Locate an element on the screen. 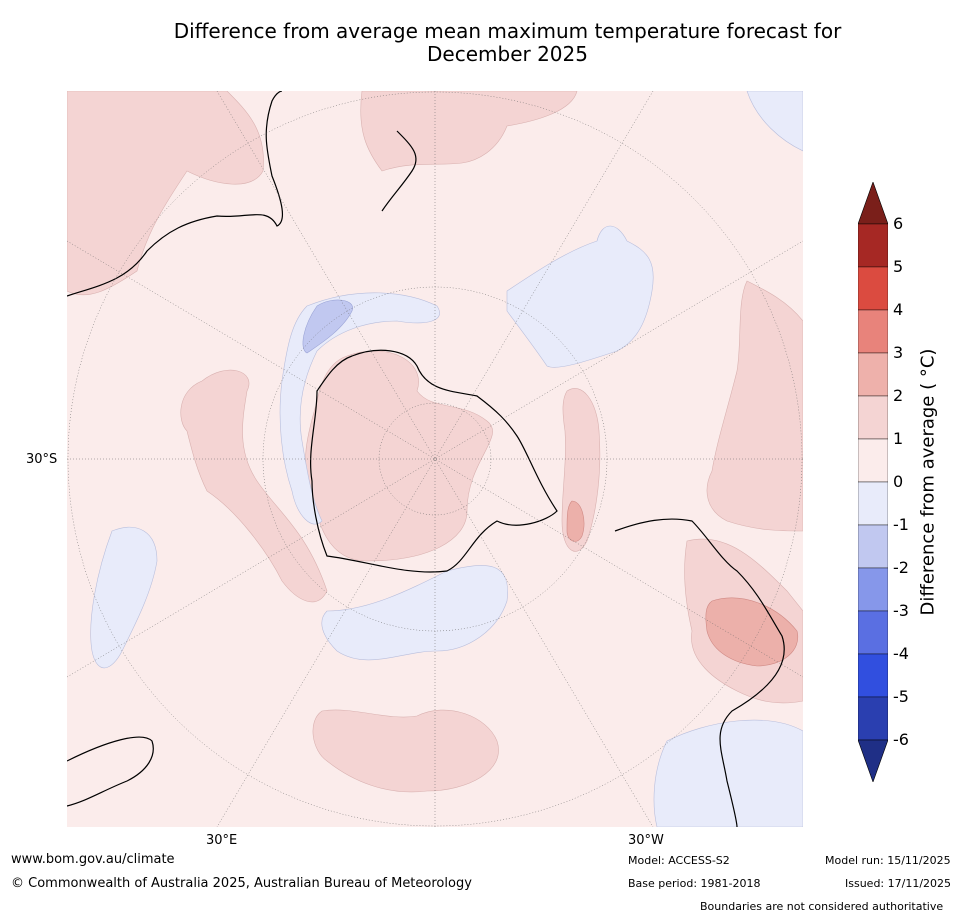 This screenshot has height=919, width=965. moderate-cool-regions is located at coordinates (327, 326).